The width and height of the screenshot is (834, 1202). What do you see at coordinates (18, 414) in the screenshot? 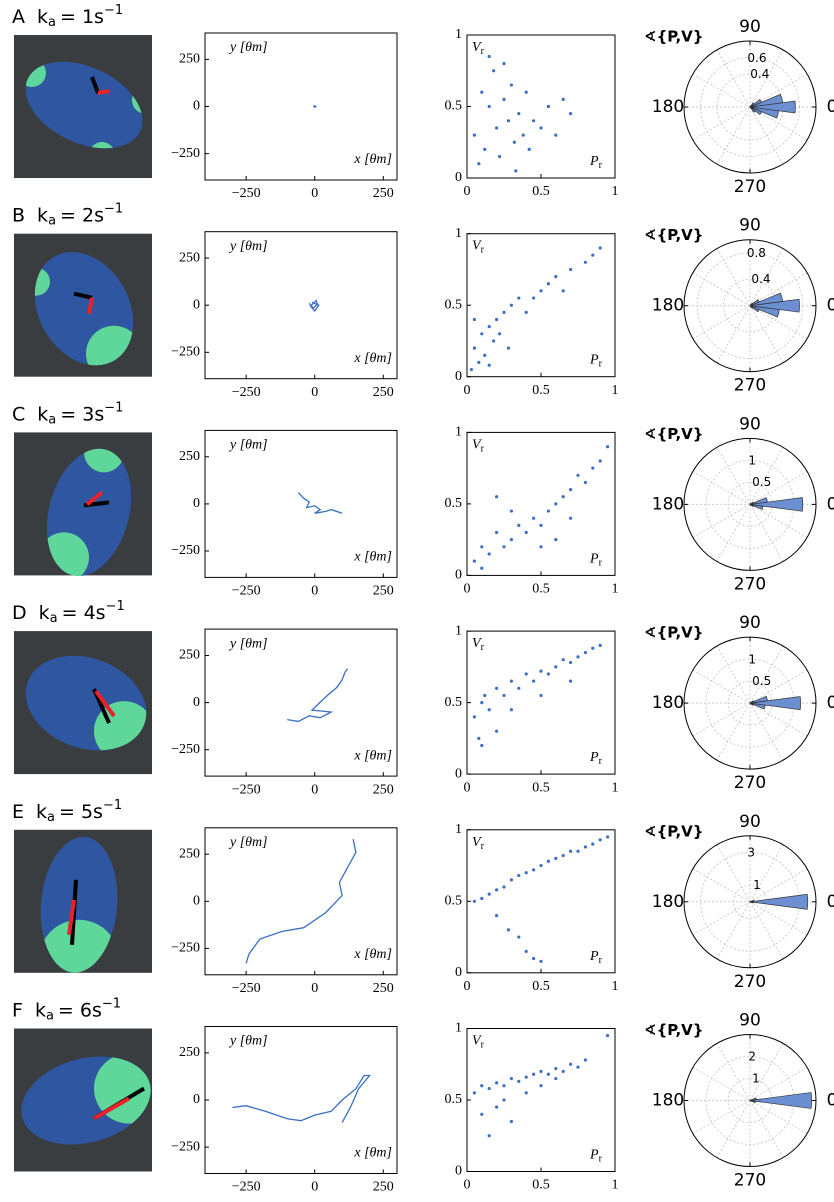
I see `panel-letter: C` at bounding box center [18, 414].